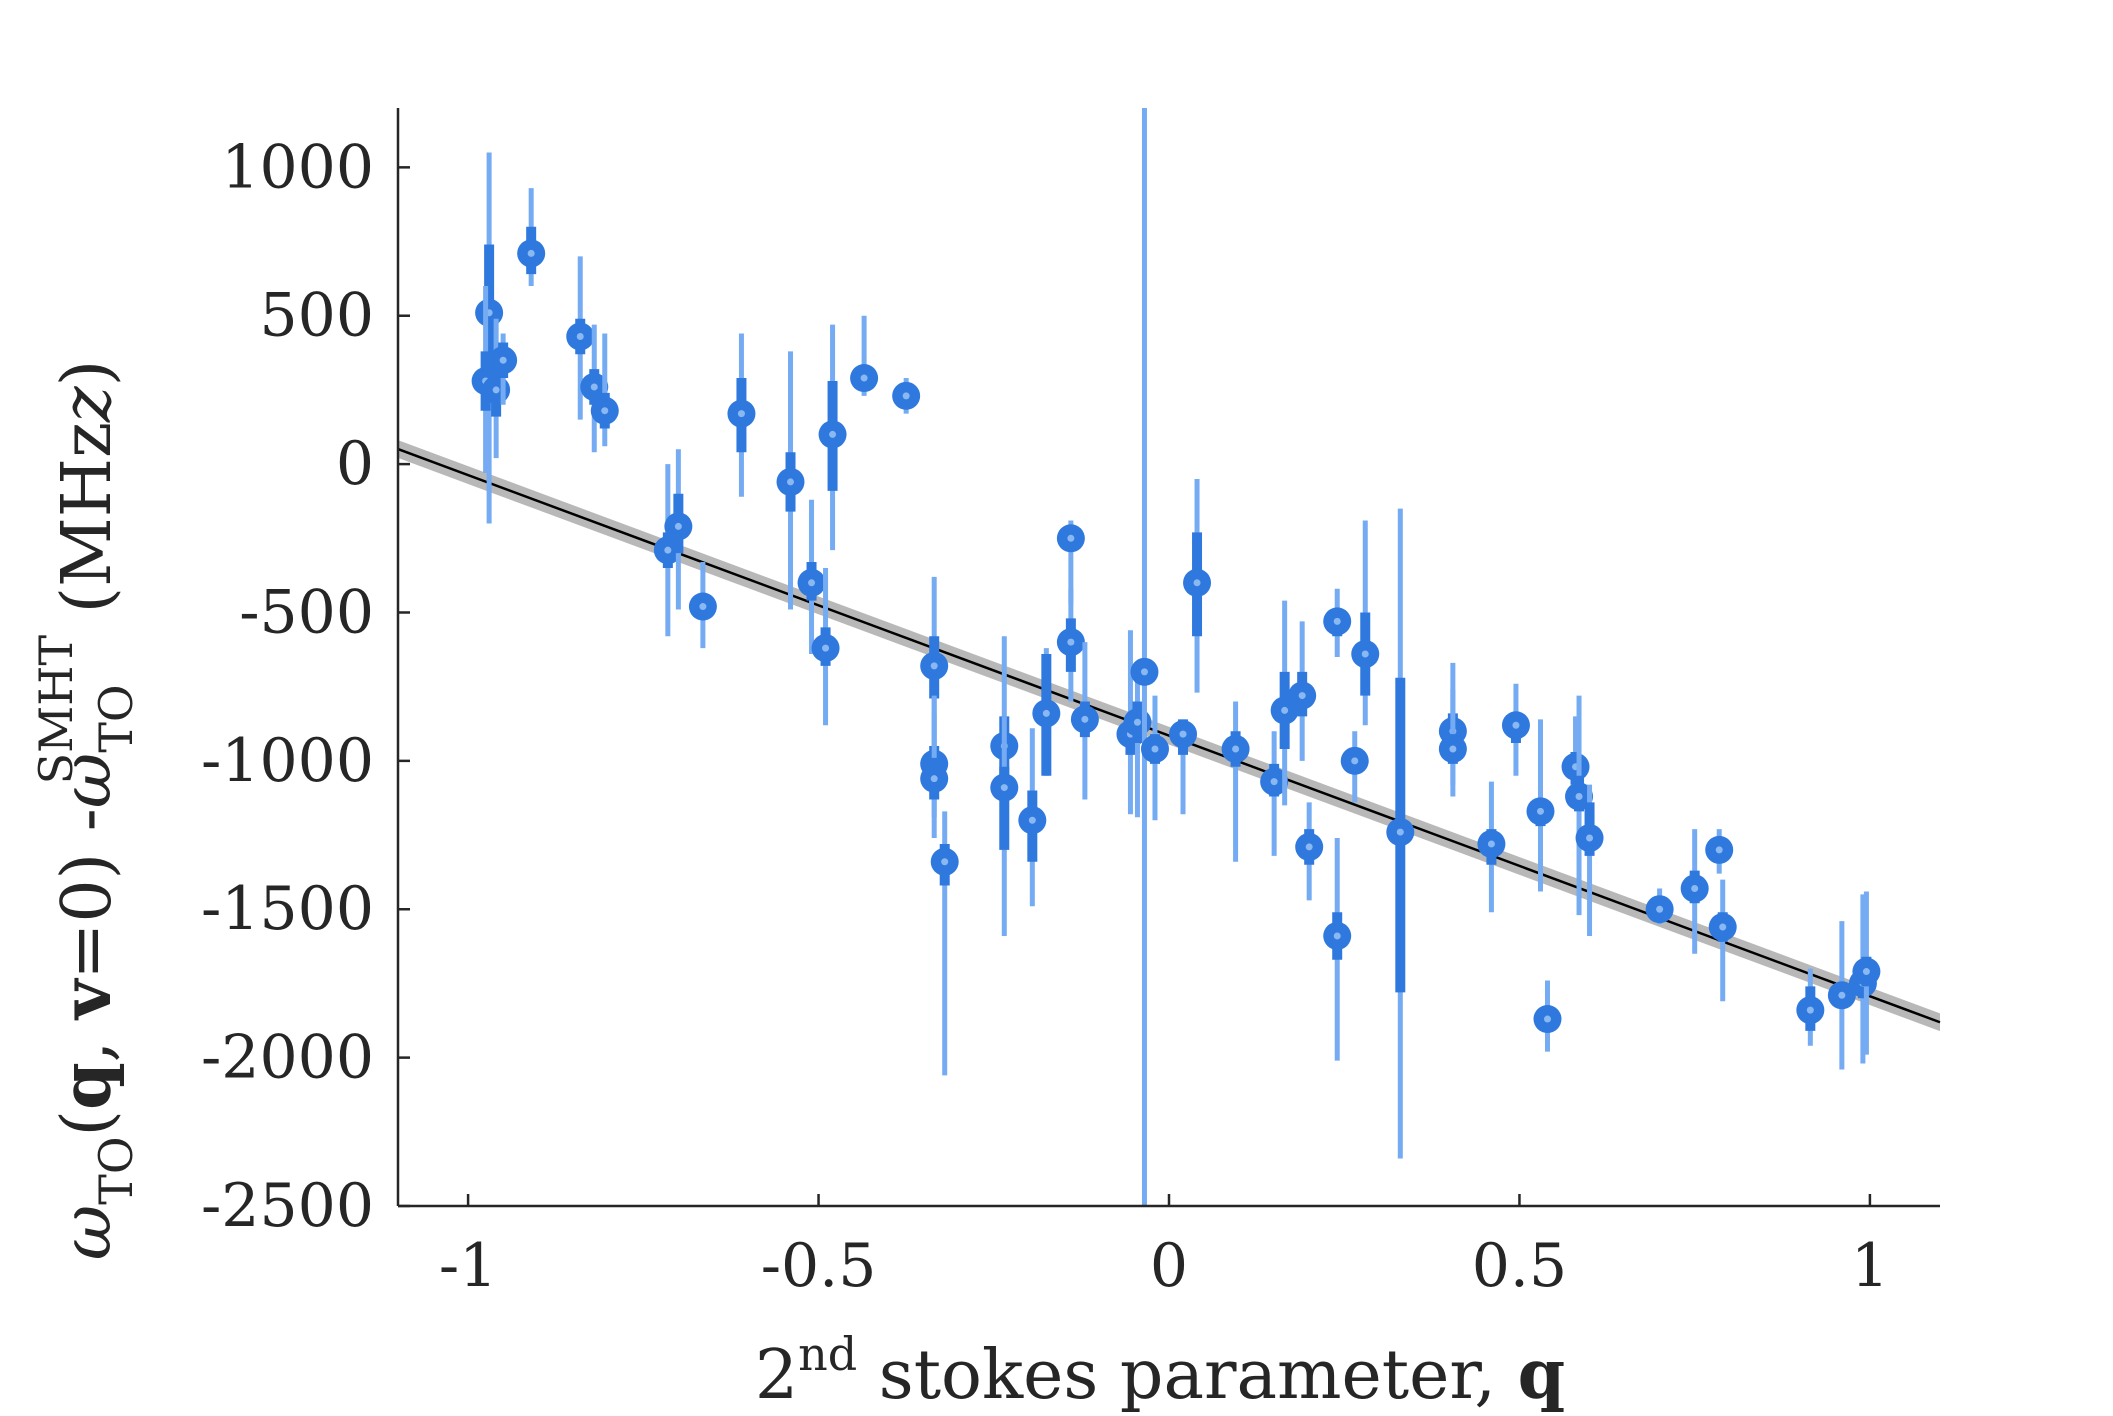 Image resolution: width=2113 pixels, height=1416 pixels. I want to click on x-tick-label: 0, so click(1169, 1266).